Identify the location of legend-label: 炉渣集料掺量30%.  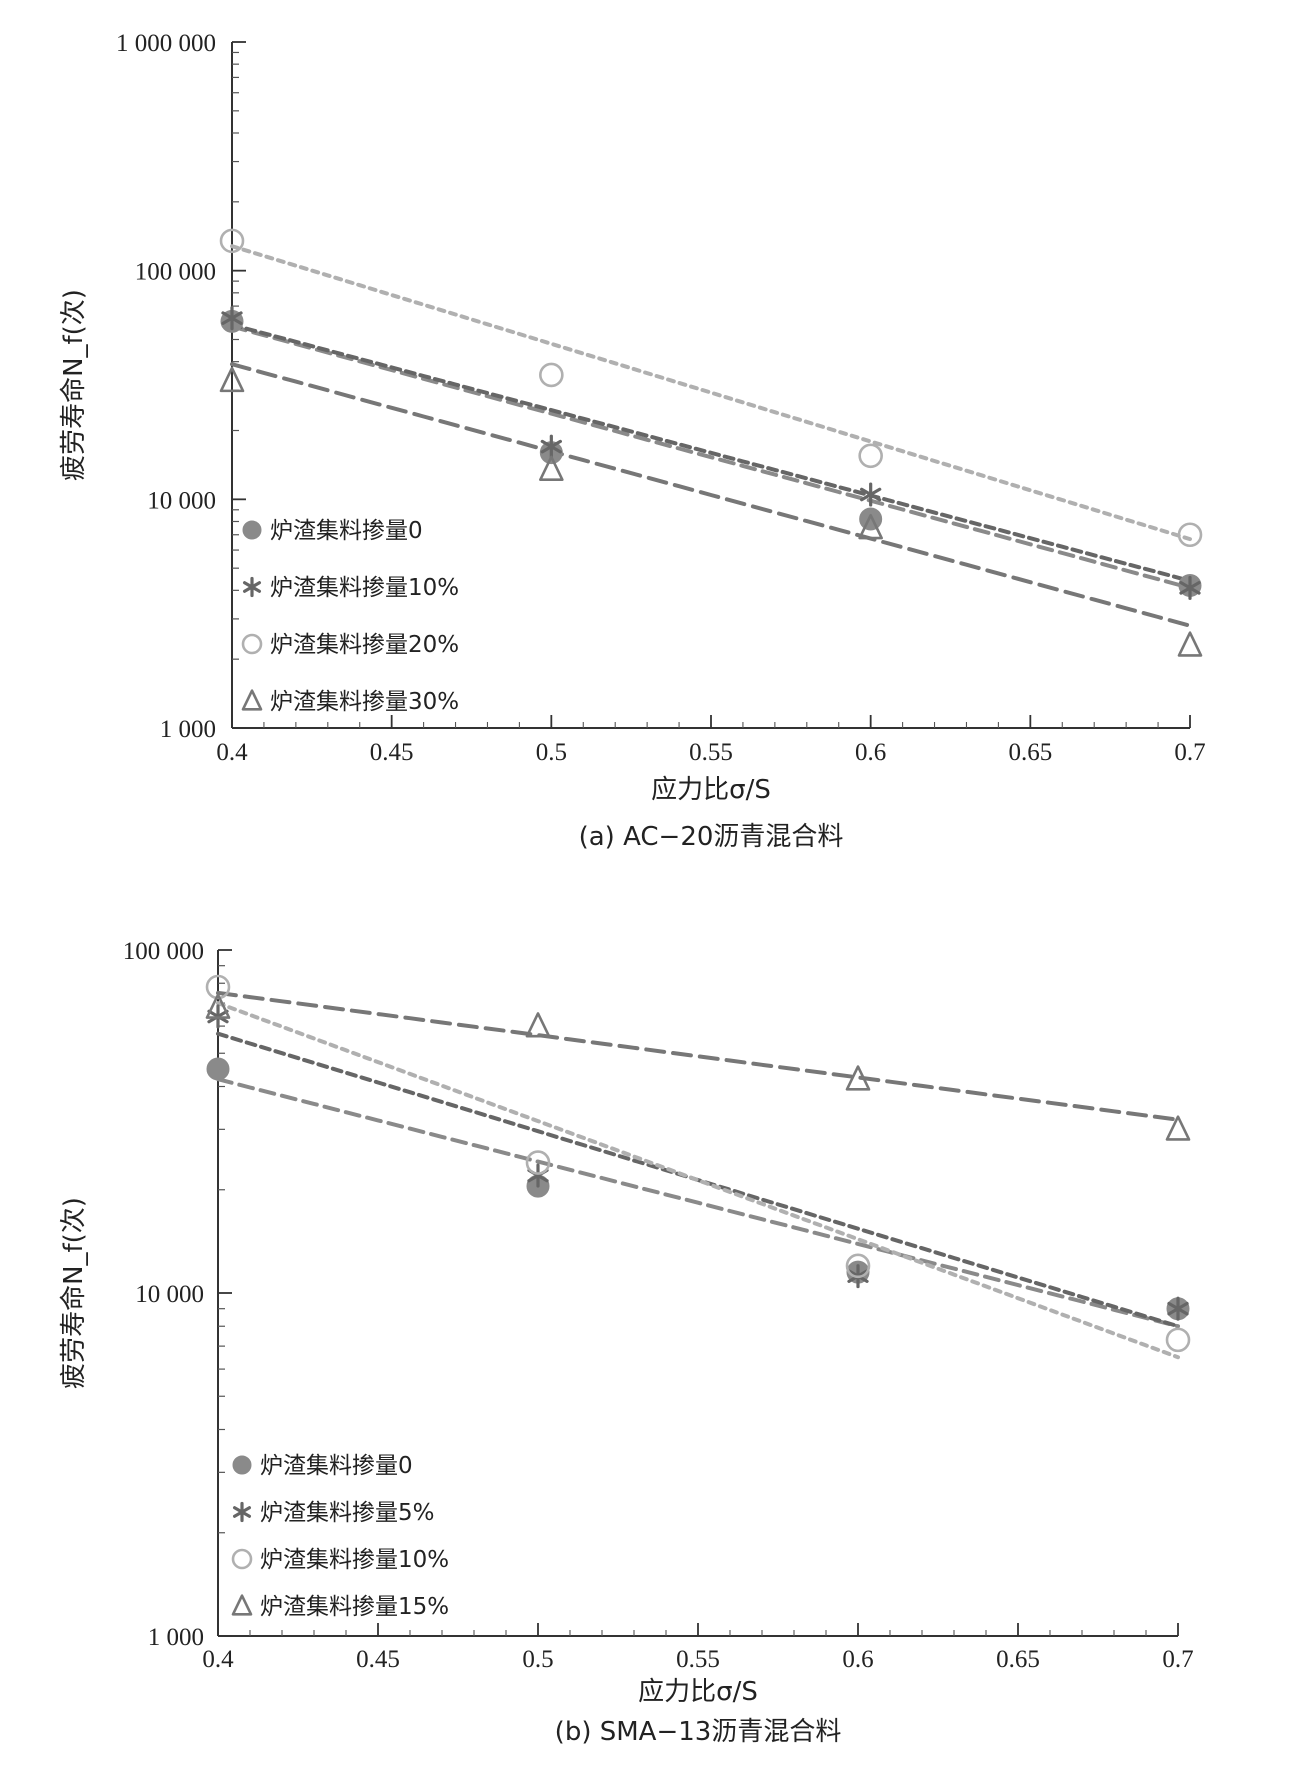
(364, 702).